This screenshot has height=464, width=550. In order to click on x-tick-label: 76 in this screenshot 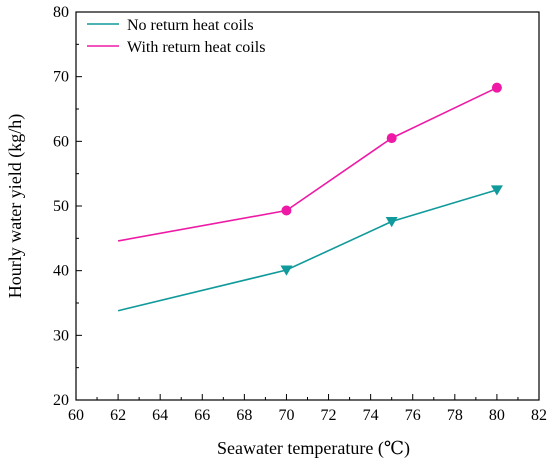, I will do `click(413, 415)`.